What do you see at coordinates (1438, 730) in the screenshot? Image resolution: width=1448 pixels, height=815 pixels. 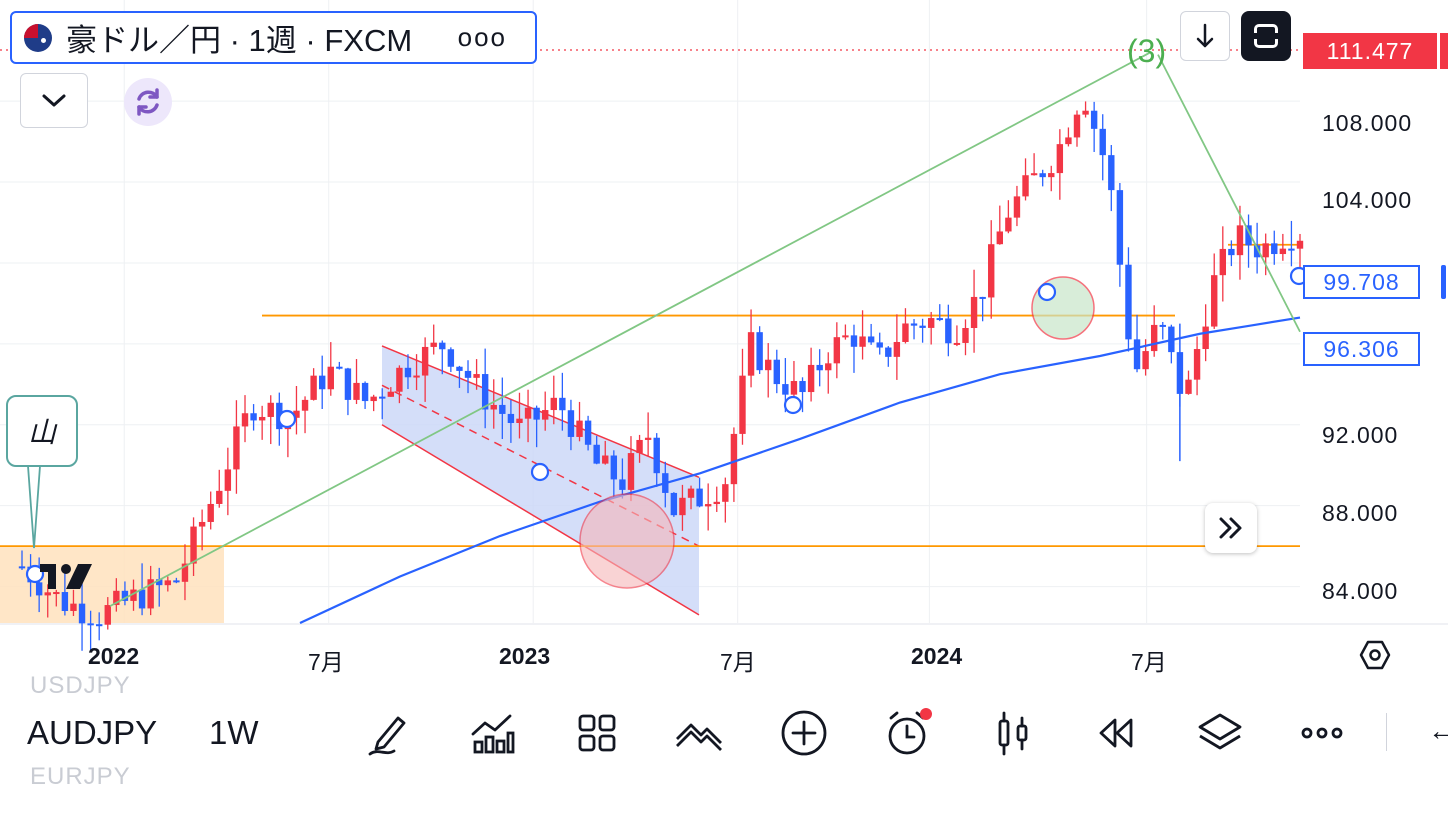 I see `collapse-arrow-icon: ←` at bounding box center [1438, 730].